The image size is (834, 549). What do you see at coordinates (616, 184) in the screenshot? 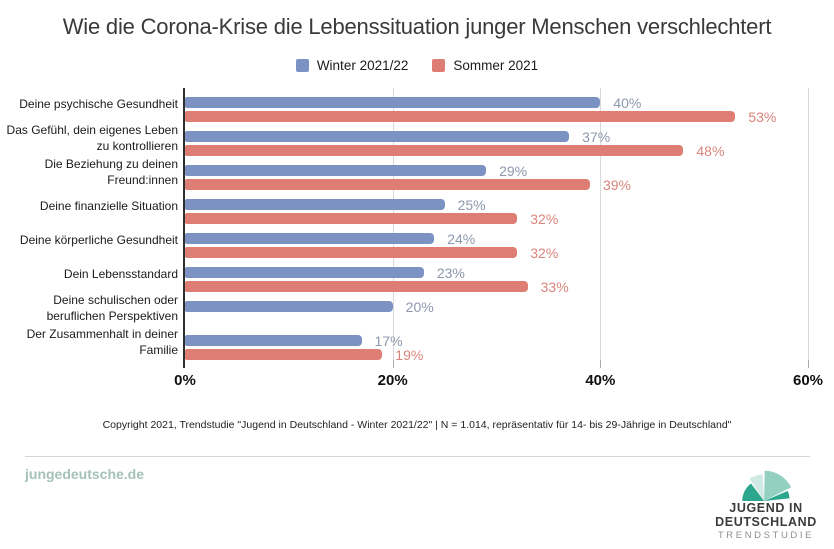
I see `bar-value-label: 39%` at bounding box center [616, 184].